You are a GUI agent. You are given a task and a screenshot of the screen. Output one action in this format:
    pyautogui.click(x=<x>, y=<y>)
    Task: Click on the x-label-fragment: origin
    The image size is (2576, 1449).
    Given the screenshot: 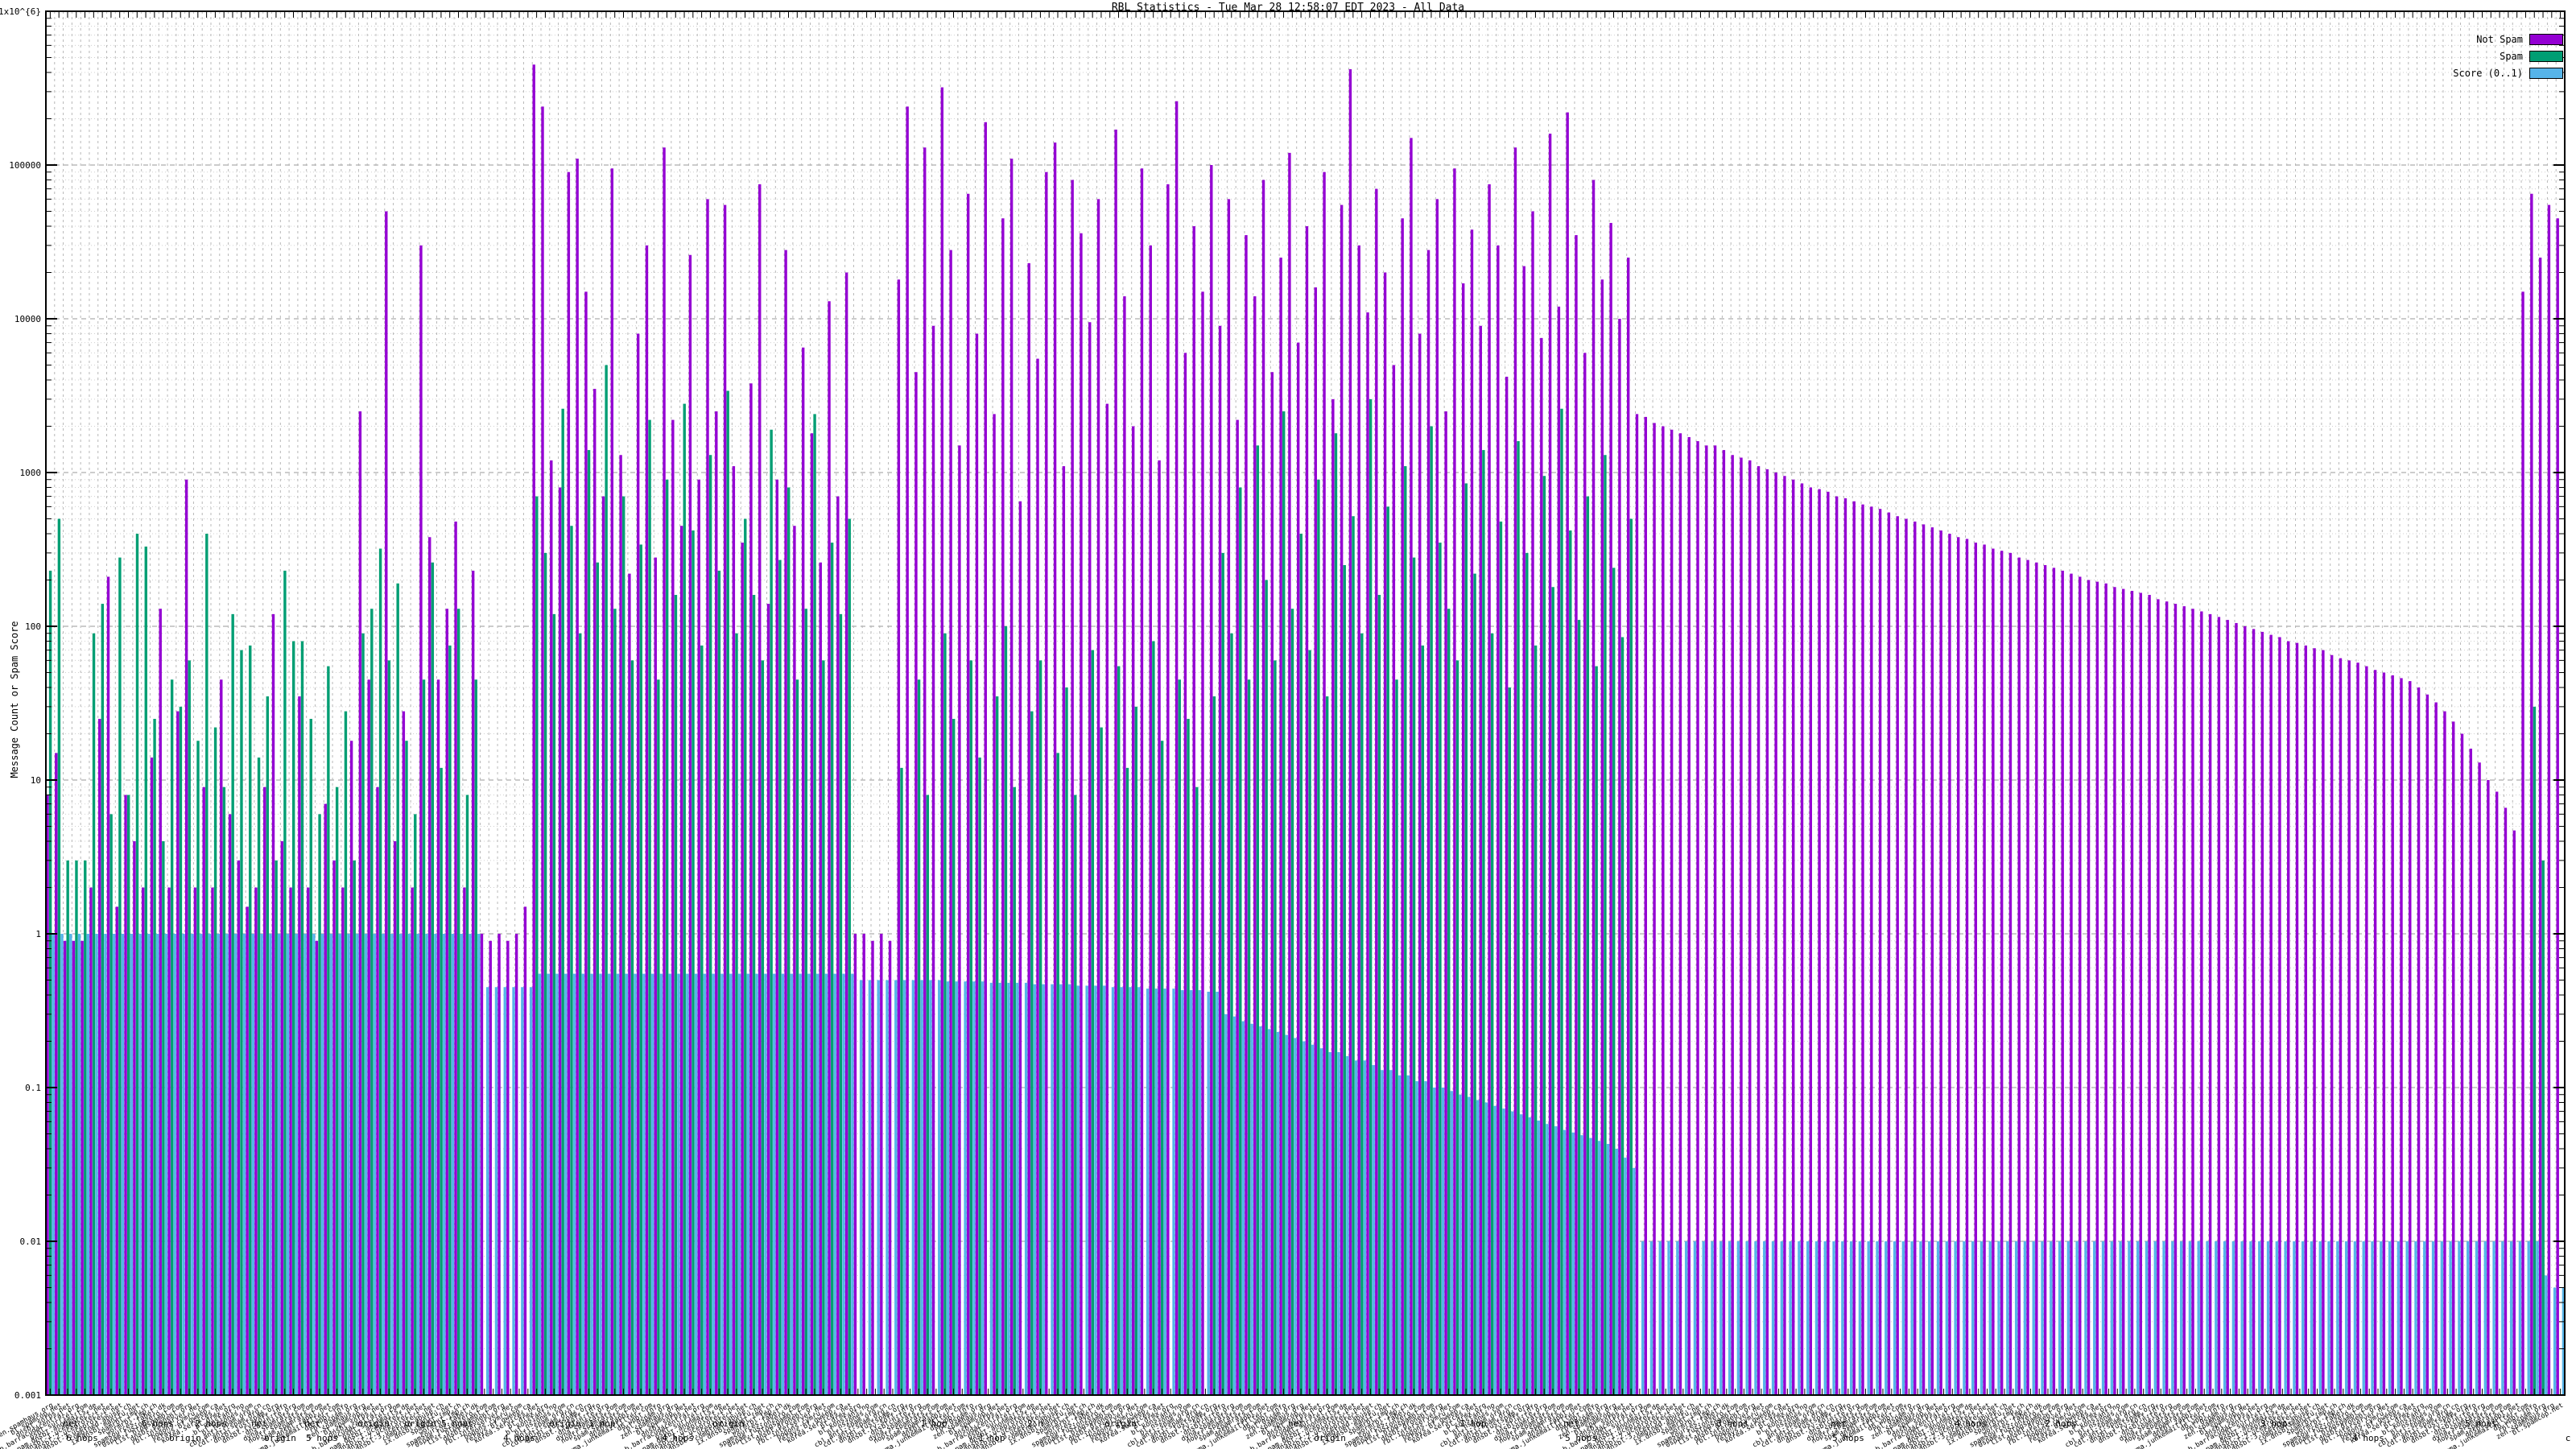 What is the action you would take?
    pyautogui.click(x=420, y=1423)
    